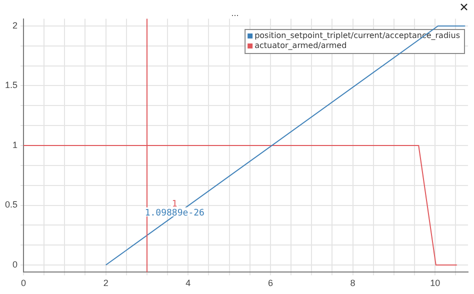 The width and height of the screenshot is (474, 294). What do you see at coordinates (175, 204) in the screenshot?
I see `annotation: 1` at bounding box center [175, 204].